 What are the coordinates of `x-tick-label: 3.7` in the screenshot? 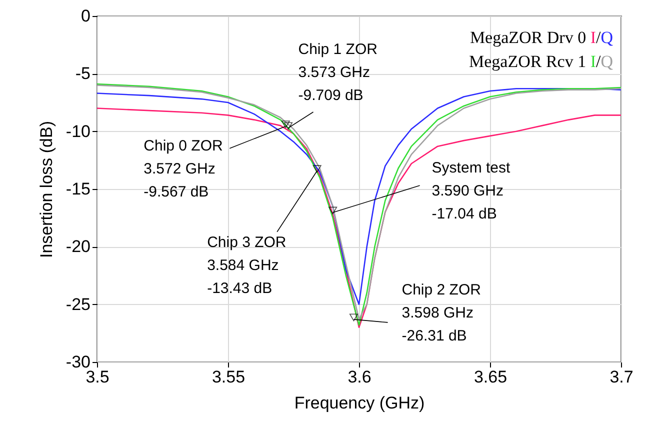 It's located at (622, 377).